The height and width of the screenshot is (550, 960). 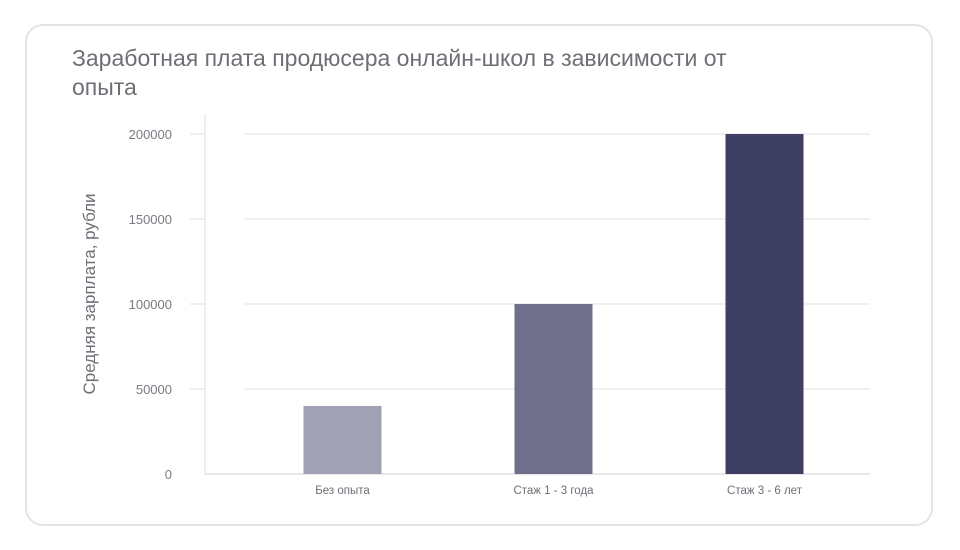 I want to click on y-tick-label: 200000, so click(x=150, y=134).